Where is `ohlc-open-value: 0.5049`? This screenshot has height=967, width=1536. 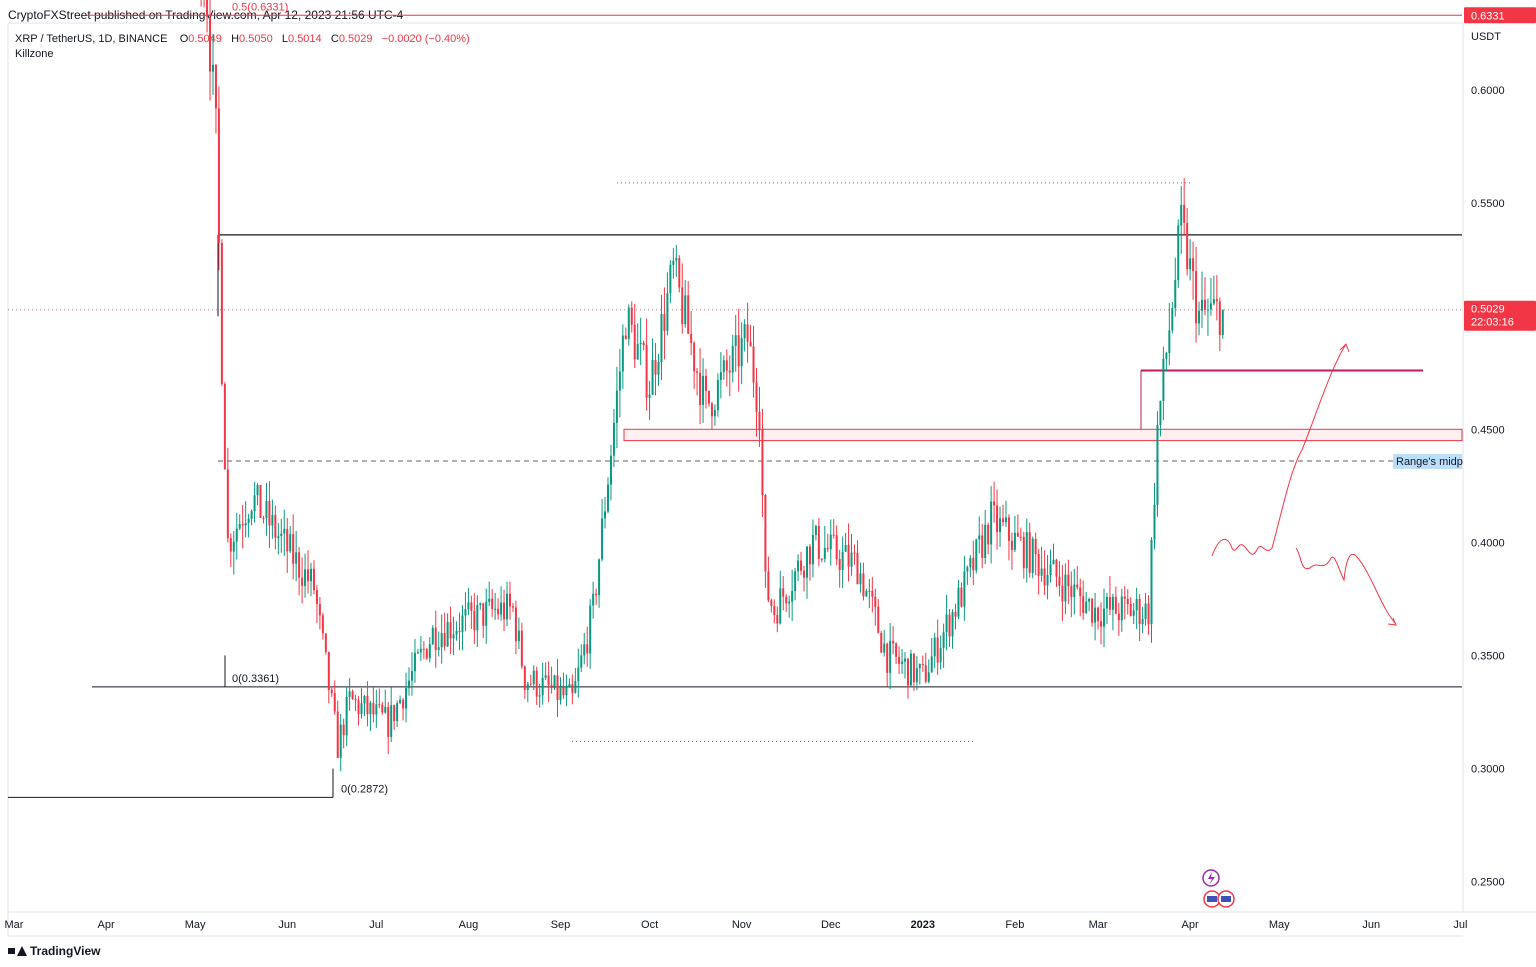
ohlc-open-value: 0.5049 is located at coordinates (205, 39).